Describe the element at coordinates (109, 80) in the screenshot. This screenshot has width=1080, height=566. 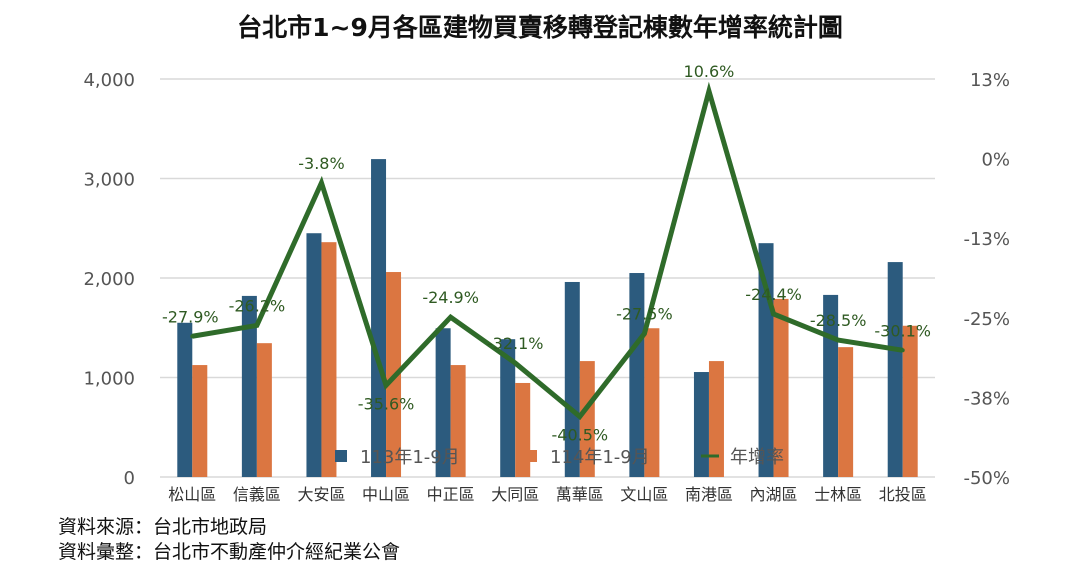
I see `y-tick-label: 4,000` at that location.